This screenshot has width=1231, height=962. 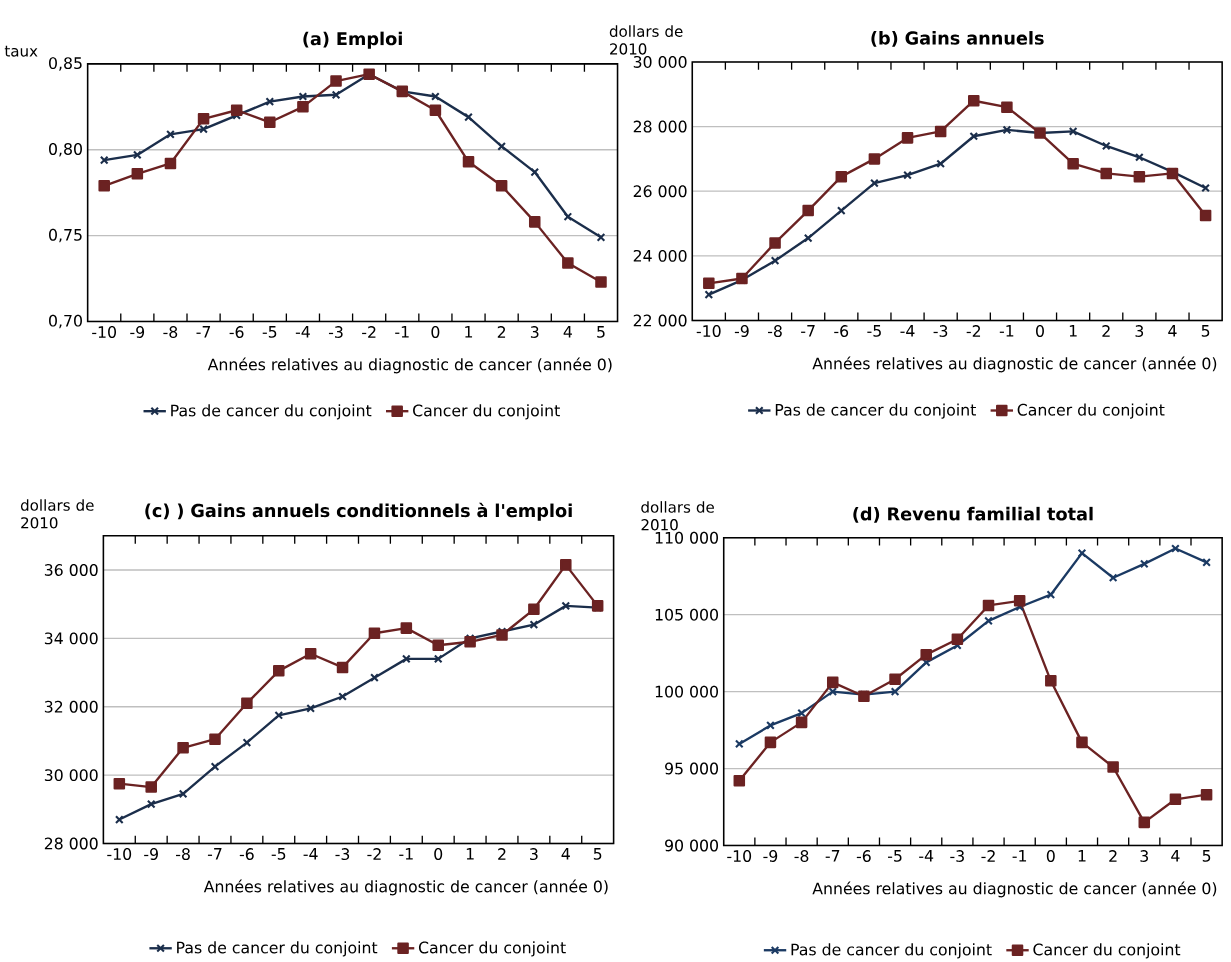 I want to click on y-tick-label: 100 000, so click(x=687, y=691).